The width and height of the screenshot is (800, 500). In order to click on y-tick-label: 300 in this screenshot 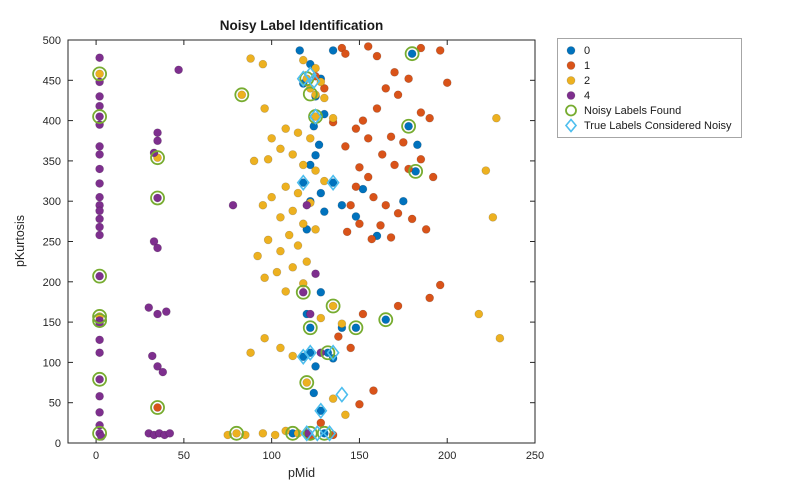, I will do `click(52, 202)`.